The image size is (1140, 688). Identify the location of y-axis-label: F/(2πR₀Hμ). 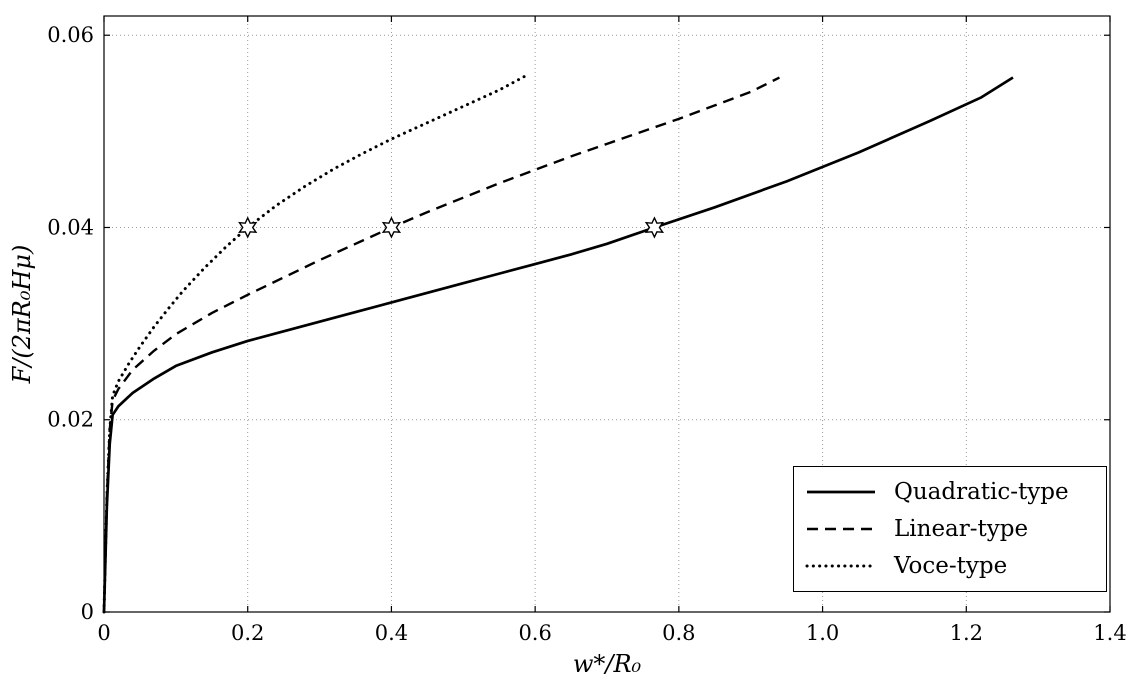
(22, 315).